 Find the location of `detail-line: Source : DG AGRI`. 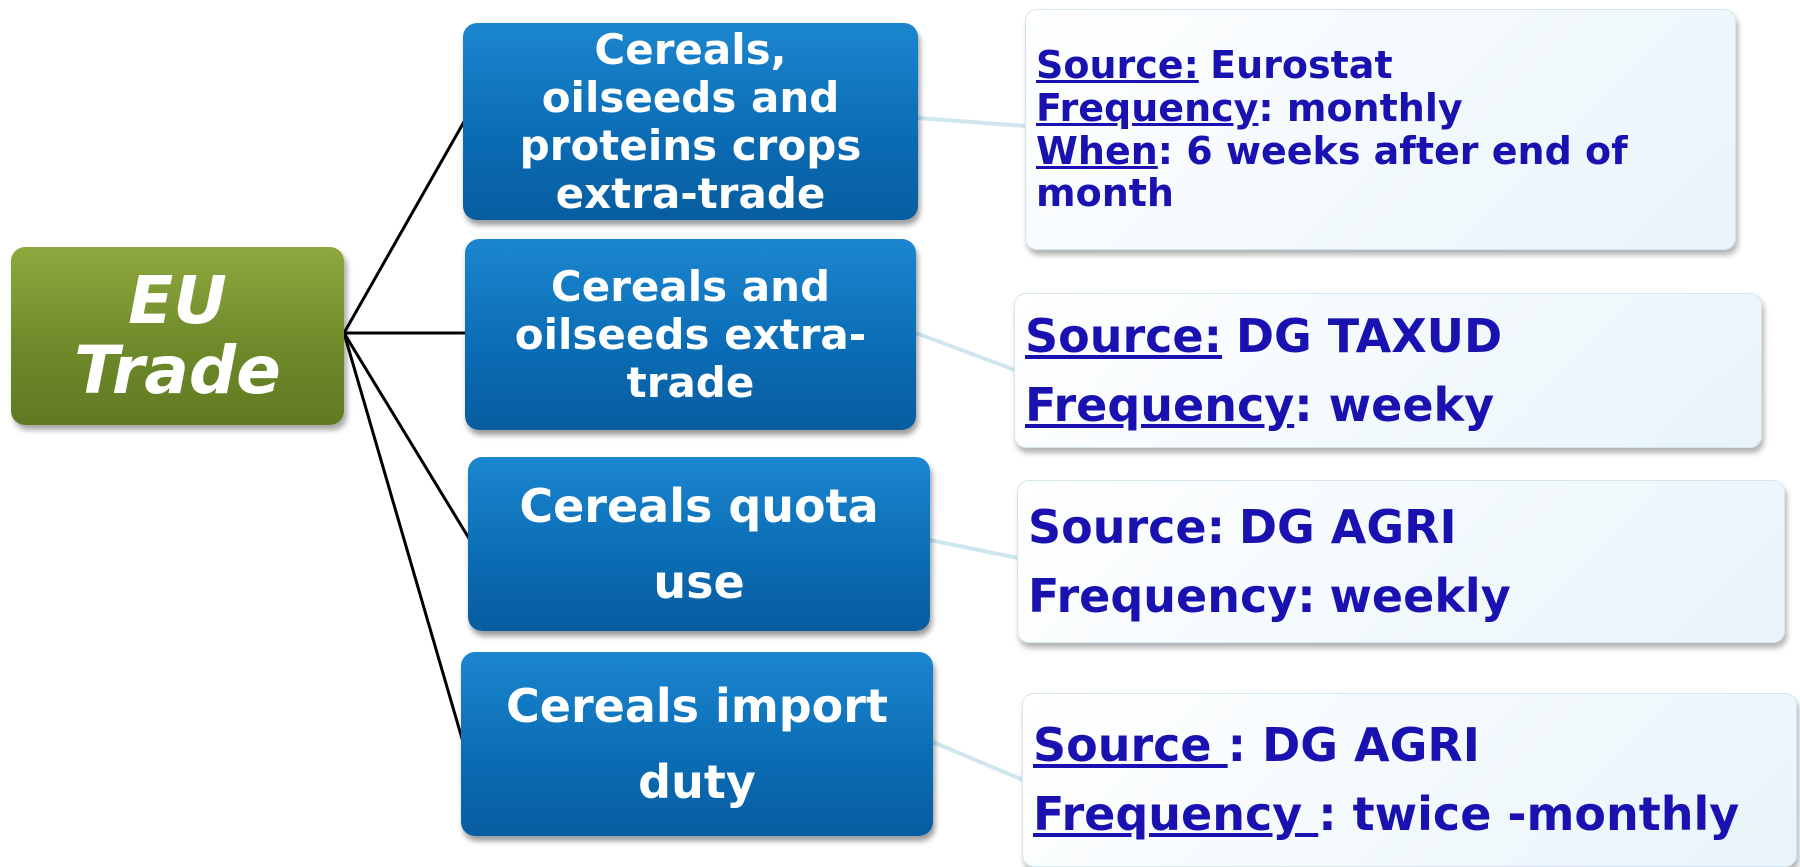

detail-line: Source : DG AGRI is located at coordinates (1414, 745).